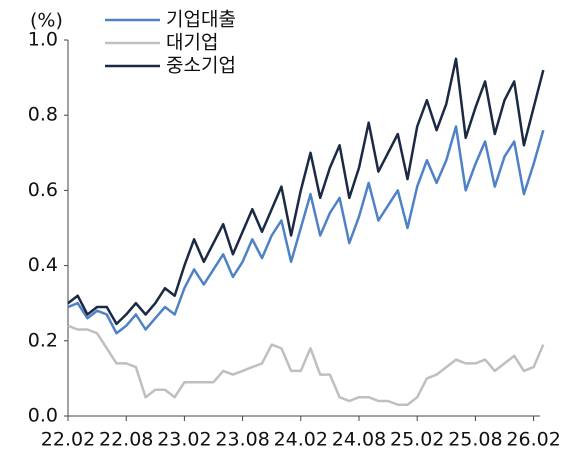 The width and height of the screenshot is (586, 451). What do you see at coordinates (533, 440) in the screenshot?
I see `x-tick-label: 26.02` at bounding box center [533, 440].